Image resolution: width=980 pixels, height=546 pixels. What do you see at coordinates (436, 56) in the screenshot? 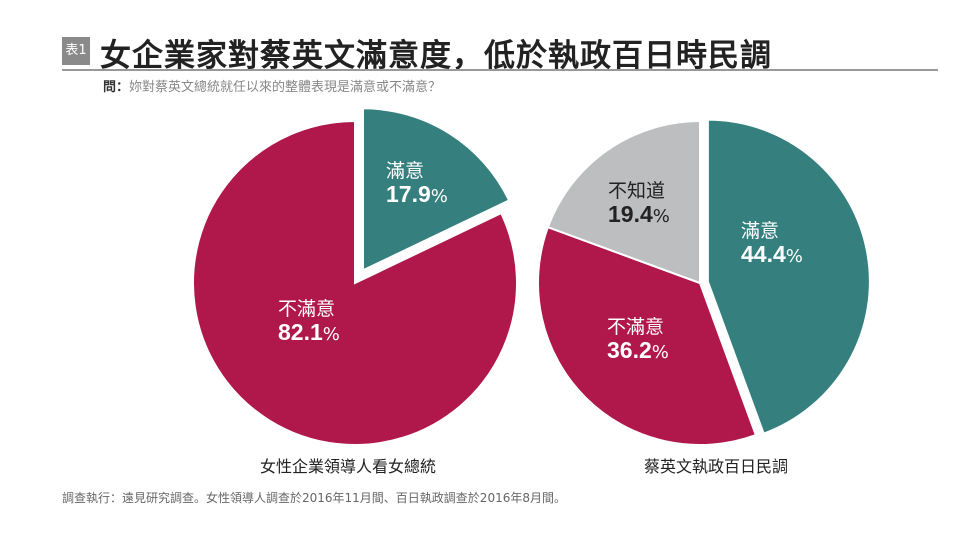
I see `chart-title: 女企業家對蔡英文滿意度，低於執政百日時民調` at bounding box center [436, 56].